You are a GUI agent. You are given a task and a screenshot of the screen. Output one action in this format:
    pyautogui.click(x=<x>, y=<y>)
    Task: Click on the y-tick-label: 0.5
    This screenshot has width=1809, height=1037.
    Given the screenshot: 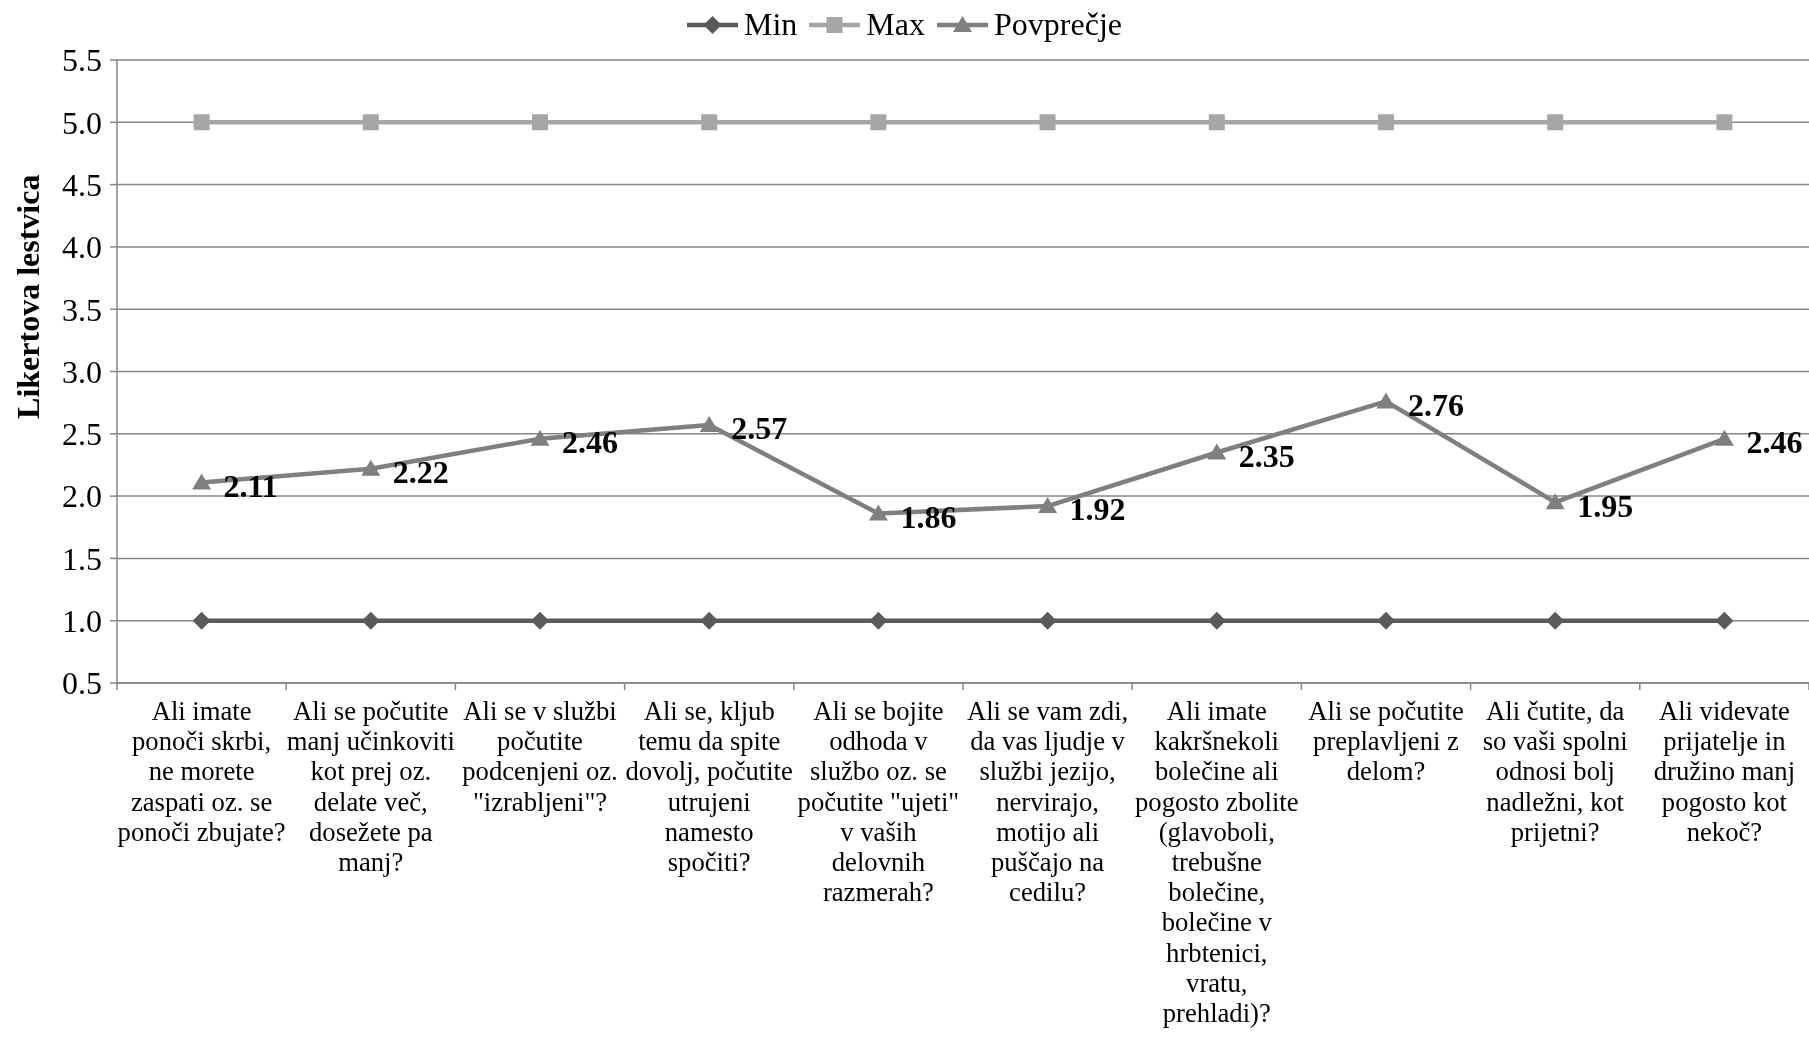 What is the action you would take?
    pyautogui.click(x=82, y=683)
    